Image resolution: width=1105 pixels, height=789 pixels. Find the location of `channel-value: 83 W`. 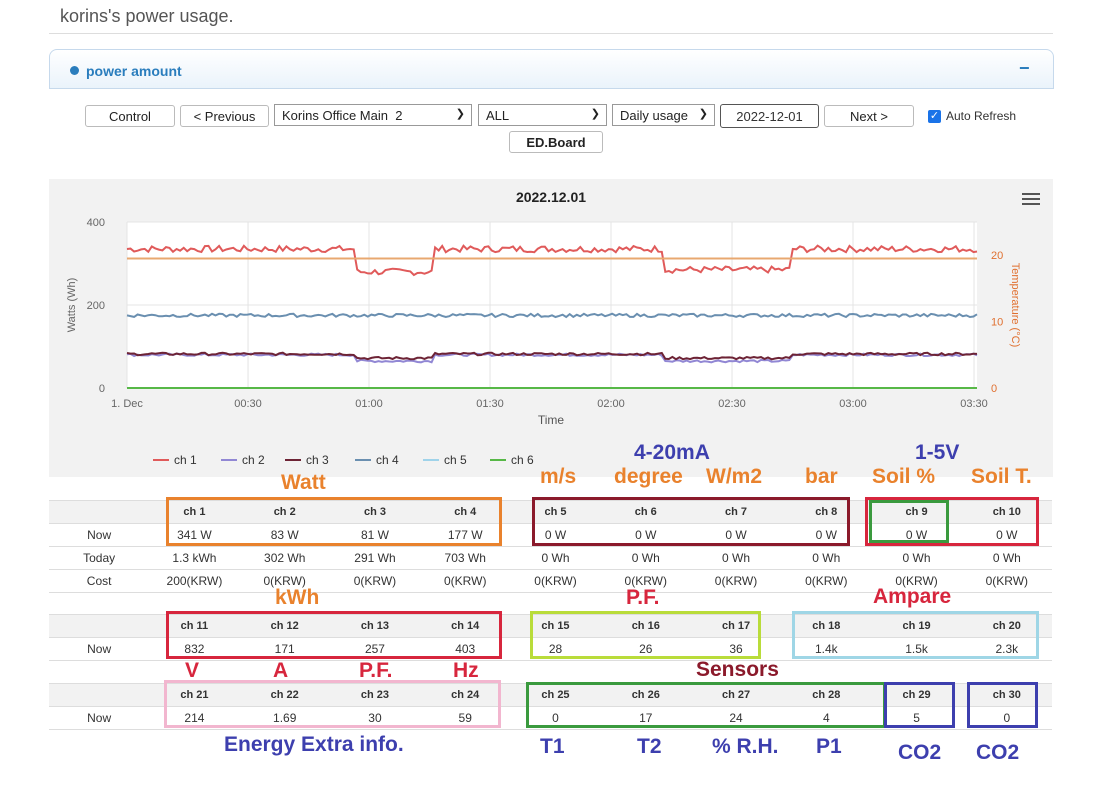

channel-value: 83 W is located at coordinates (284, 535).